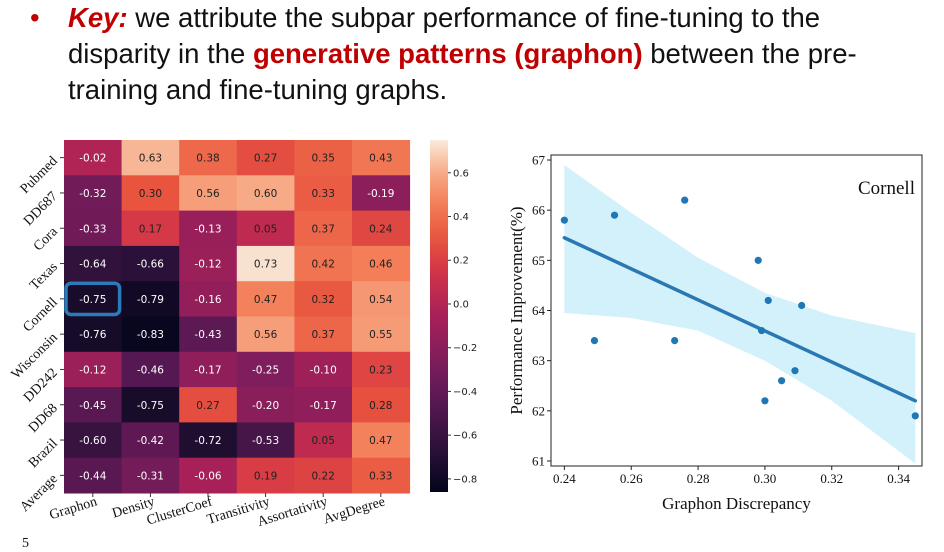 This screenshot has height=552, width=944. I want to click on heatmap-cell-label: -0.02, so click(92, 159).